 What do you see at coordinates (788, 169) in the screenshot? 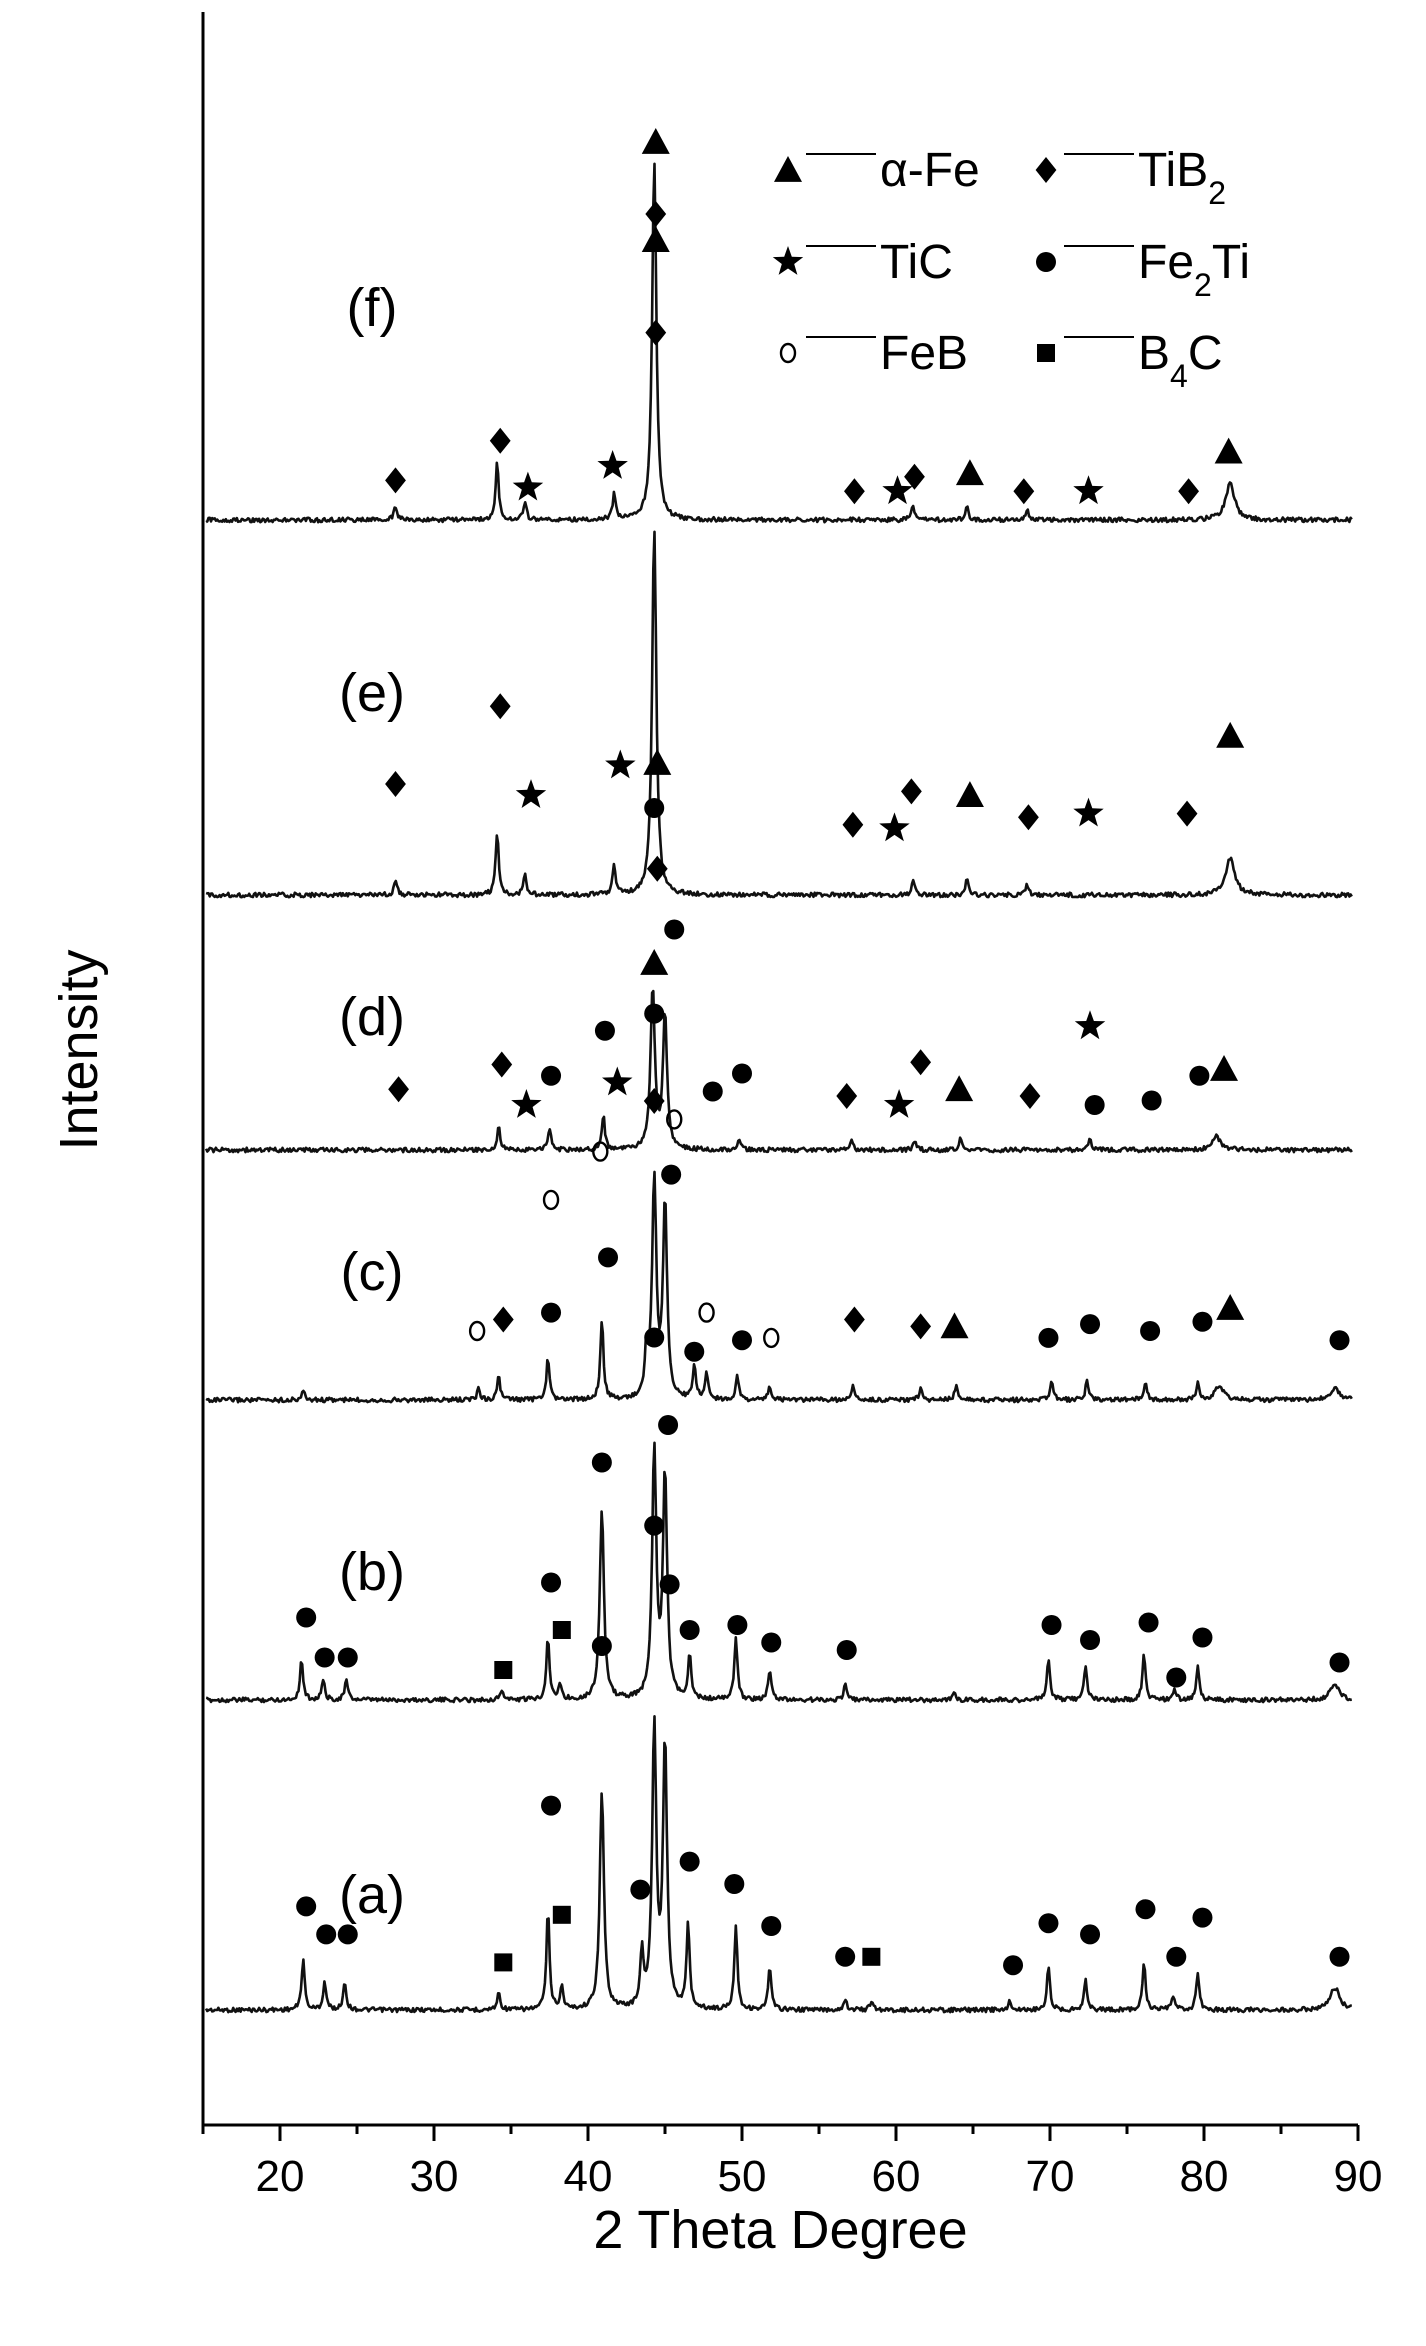
I see `triangle-legend-icon` at bounding box center [788, 169].